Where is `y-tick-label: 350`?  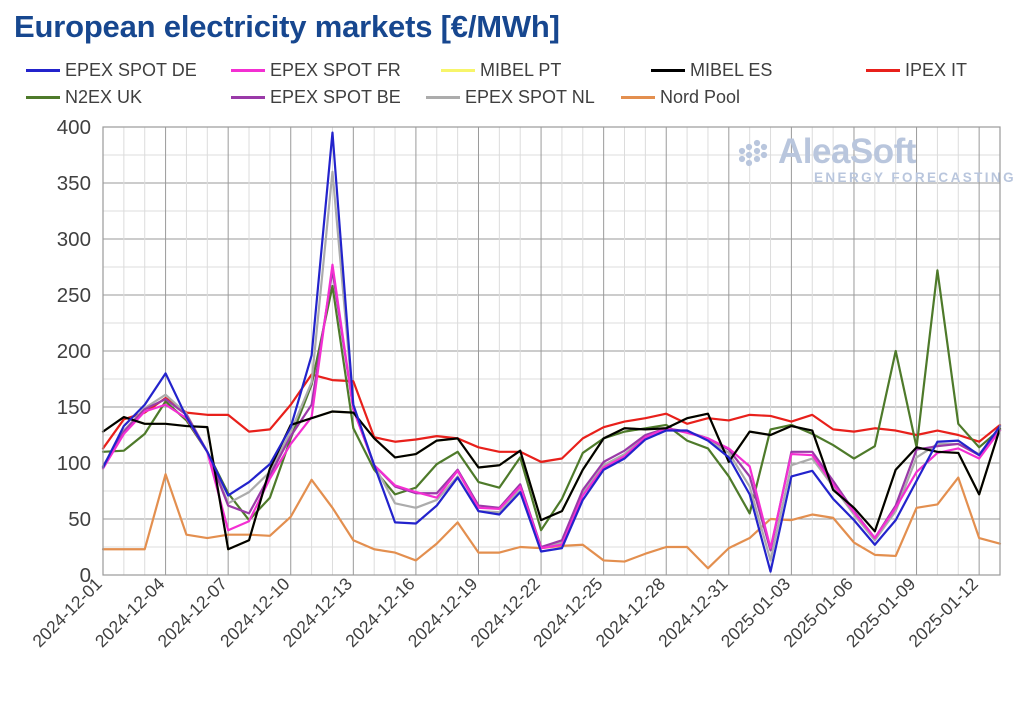 y-tick-label: 350 is located at coordinates (74, 183).